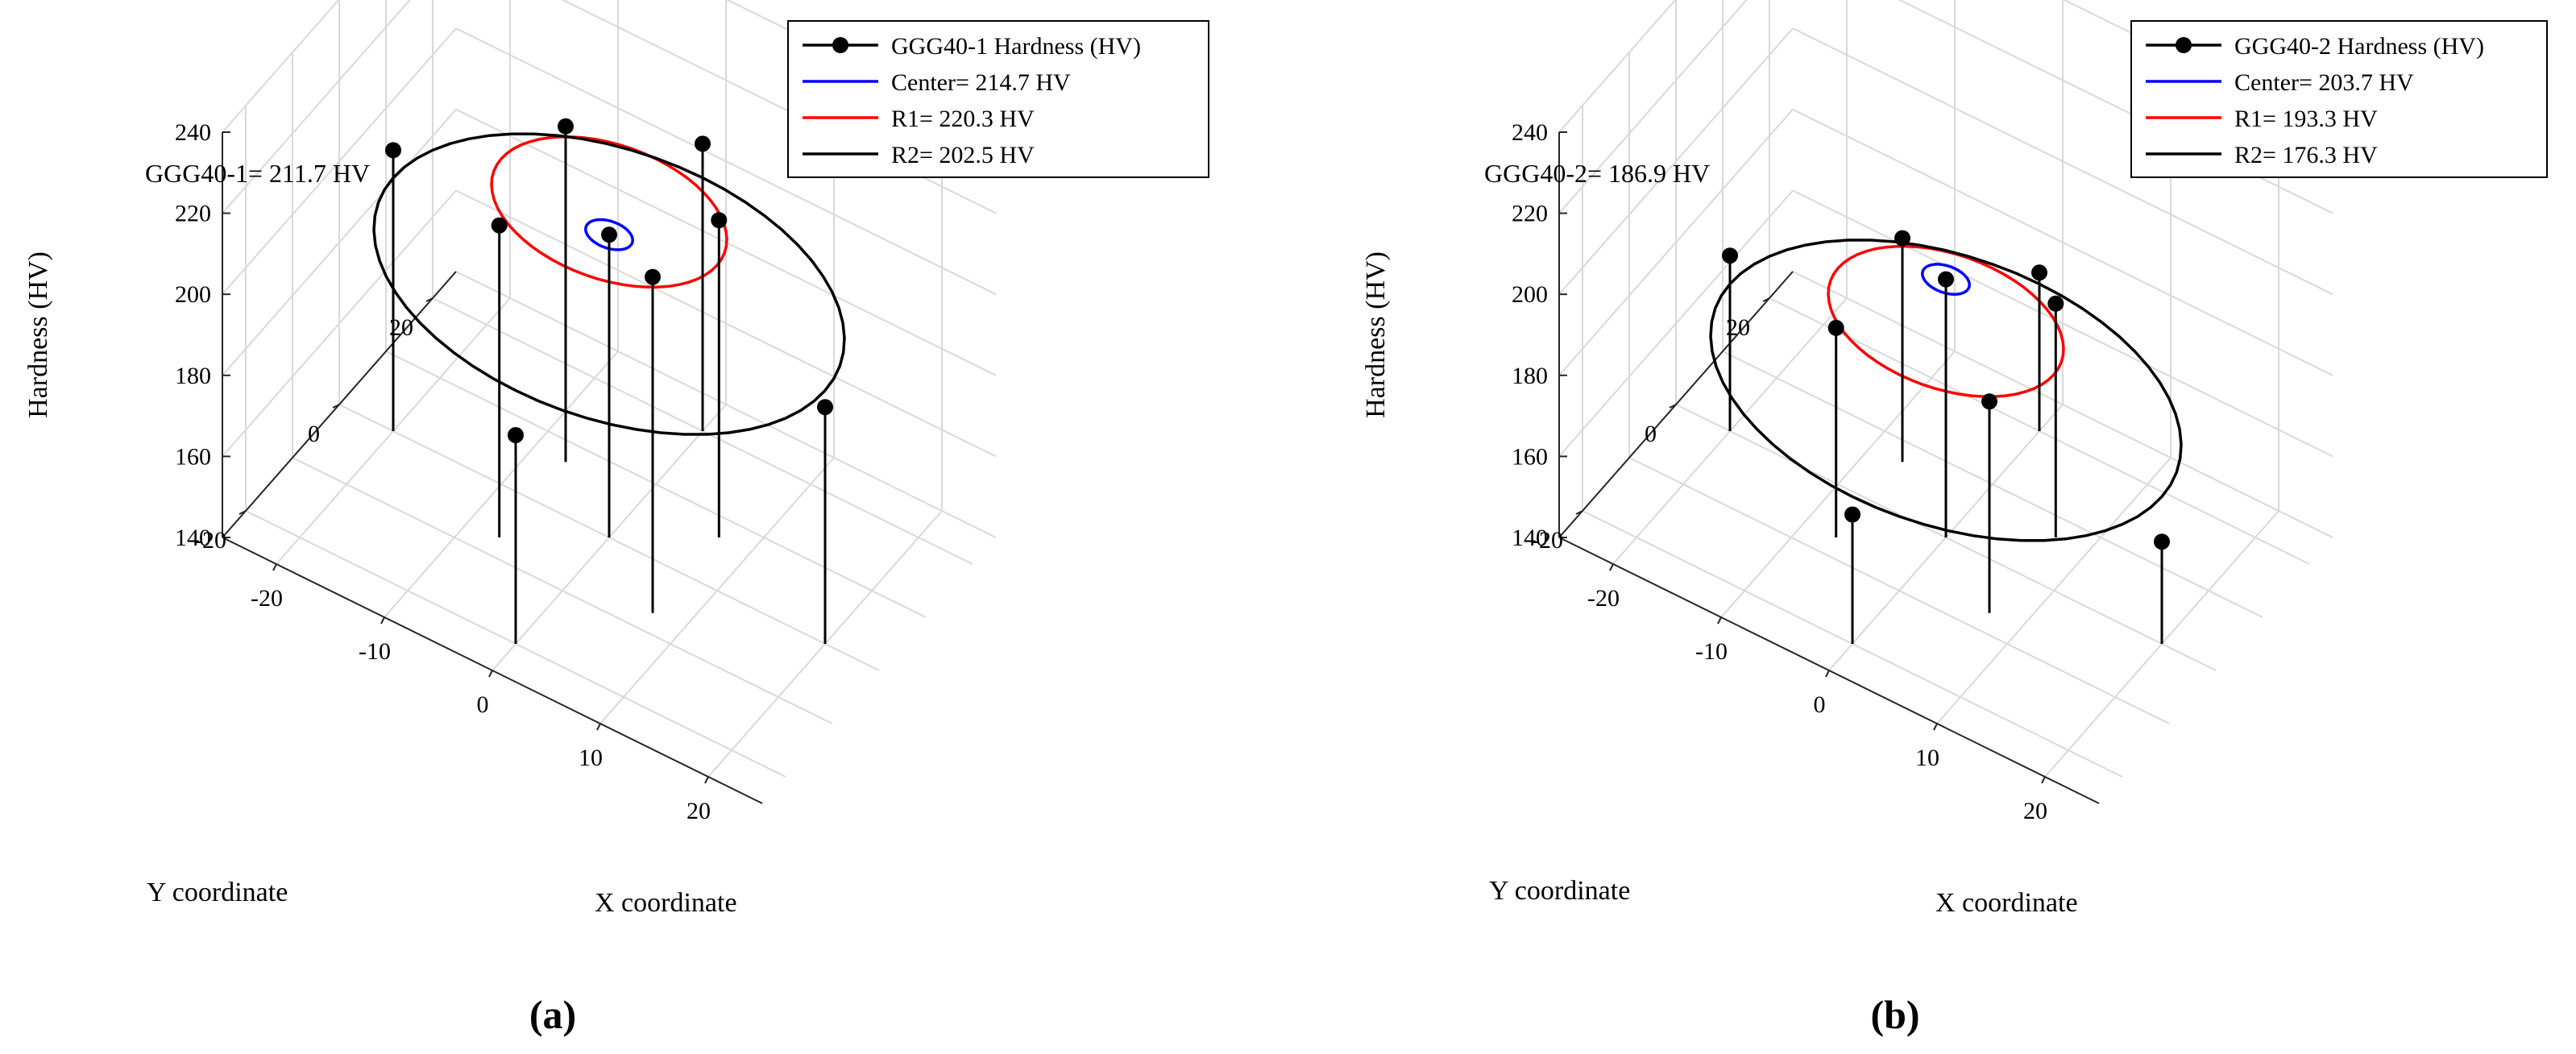  Describe the element at coordinates (2324, 82) in the screenshot. I see `legend-entry: Center= 203.7 HV` at that location.